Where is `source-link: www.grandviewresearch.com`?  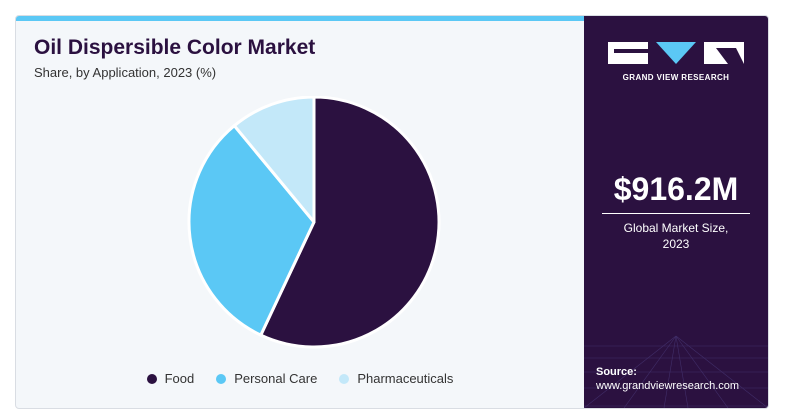 source-link: www.grandviewresearch.com is located at coordinates (668, 386).